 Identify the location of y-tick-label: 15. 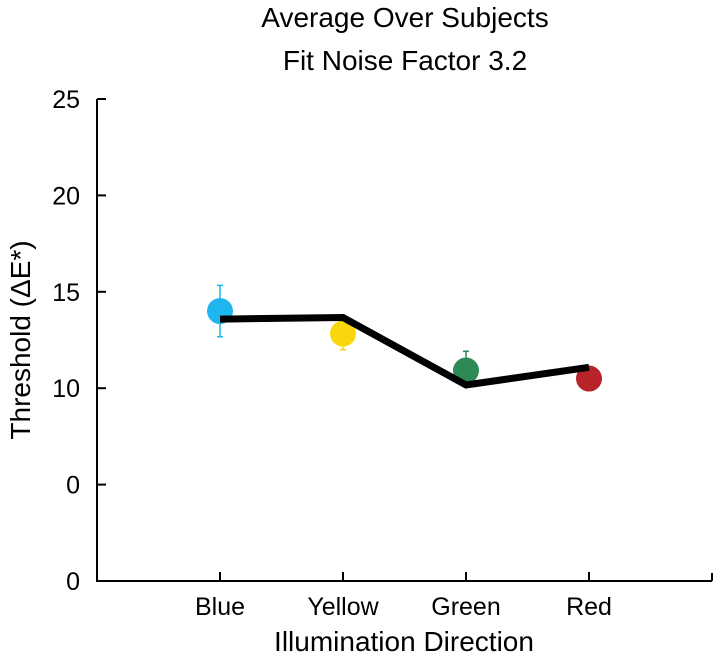
(66, 293).